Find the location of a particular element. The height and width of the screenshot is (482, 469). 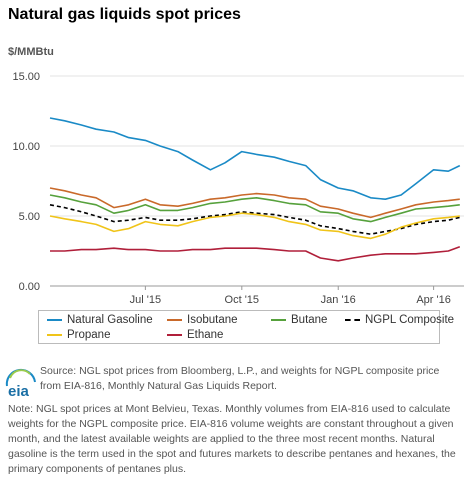

legend-item: Isobutane is located at coordinates (202, 320).